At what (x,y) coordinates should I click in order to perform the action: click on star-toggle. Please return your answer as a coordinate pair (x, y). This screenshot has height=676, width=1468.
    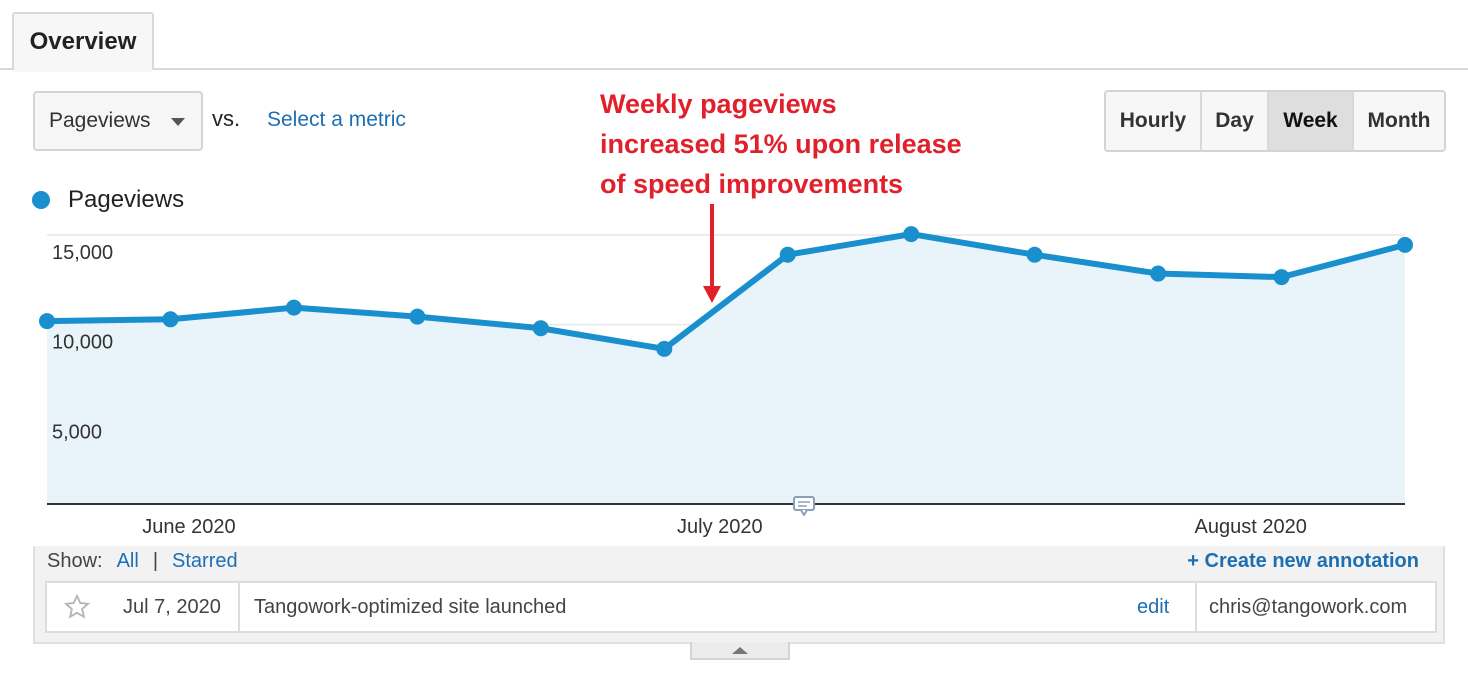
    Looking at the image, I should click on (77, 607).